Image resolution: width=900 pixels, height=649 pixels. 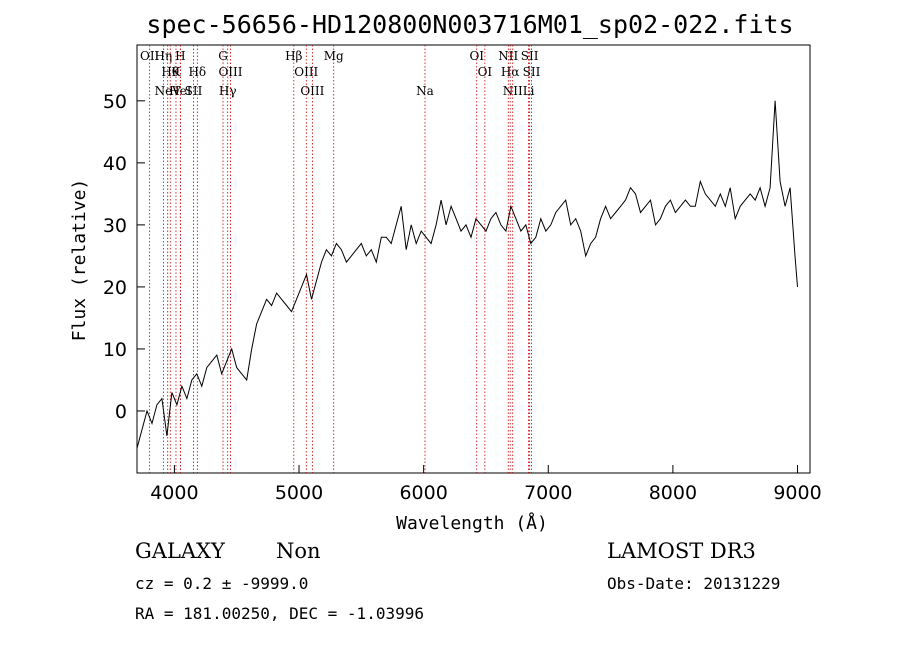 I want to click on y-tick-label: 30, so click(x=115, y=226).